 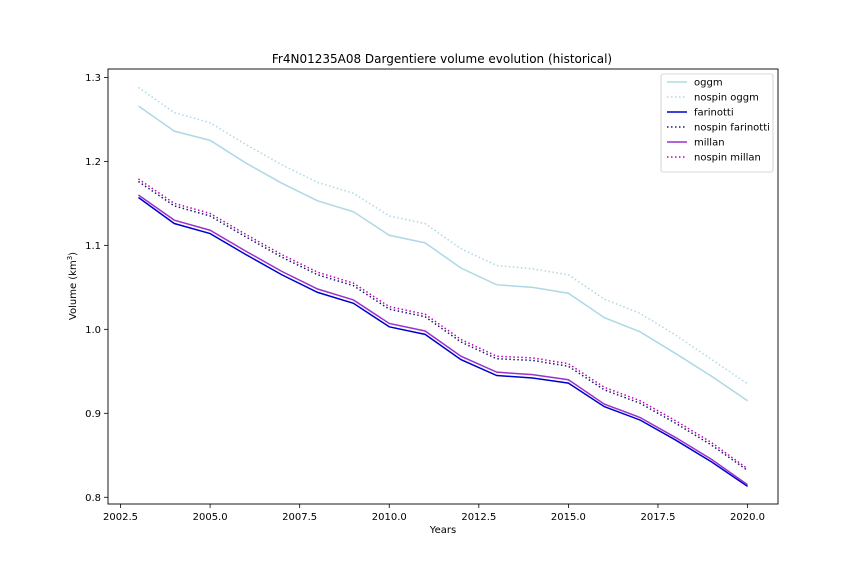 I want to click on x-tick-label: 2005.0, so click(x=210, y=517).